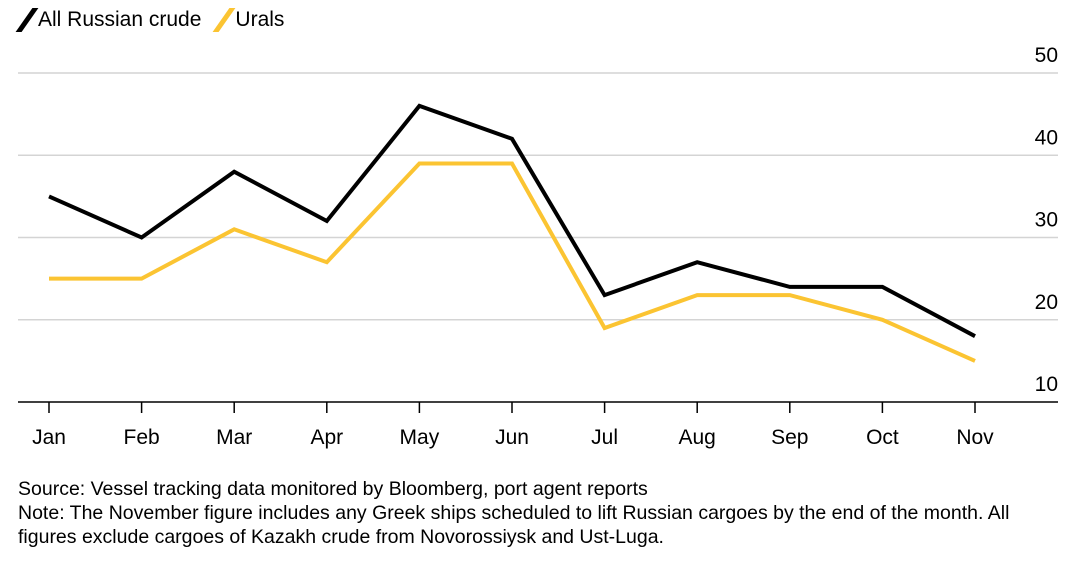  I want to click on x-tick-label: May, so click(420, 437).